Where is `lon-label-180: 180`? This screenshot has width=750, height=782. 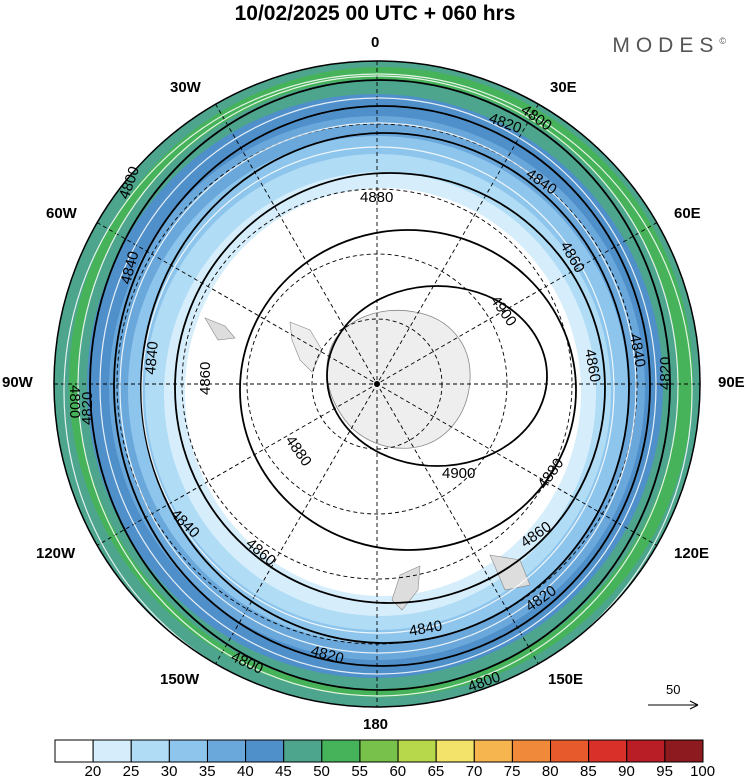
lon-label-180: 180 is located at coordinates (376, 724).